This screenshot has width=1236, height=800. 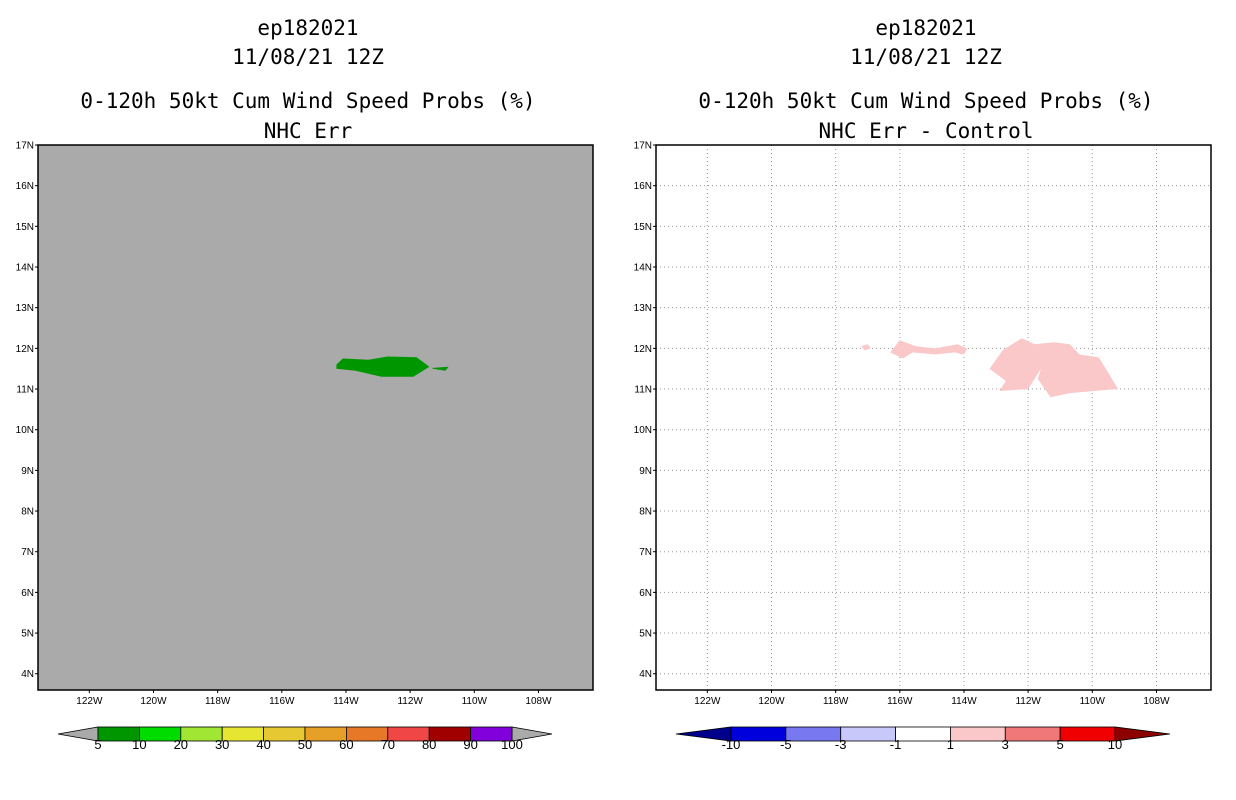 What do you see at coordinates (346, 701) in the screenshot?
I see `left-x-tick-label: 114W` at bounding box center [346, 701].